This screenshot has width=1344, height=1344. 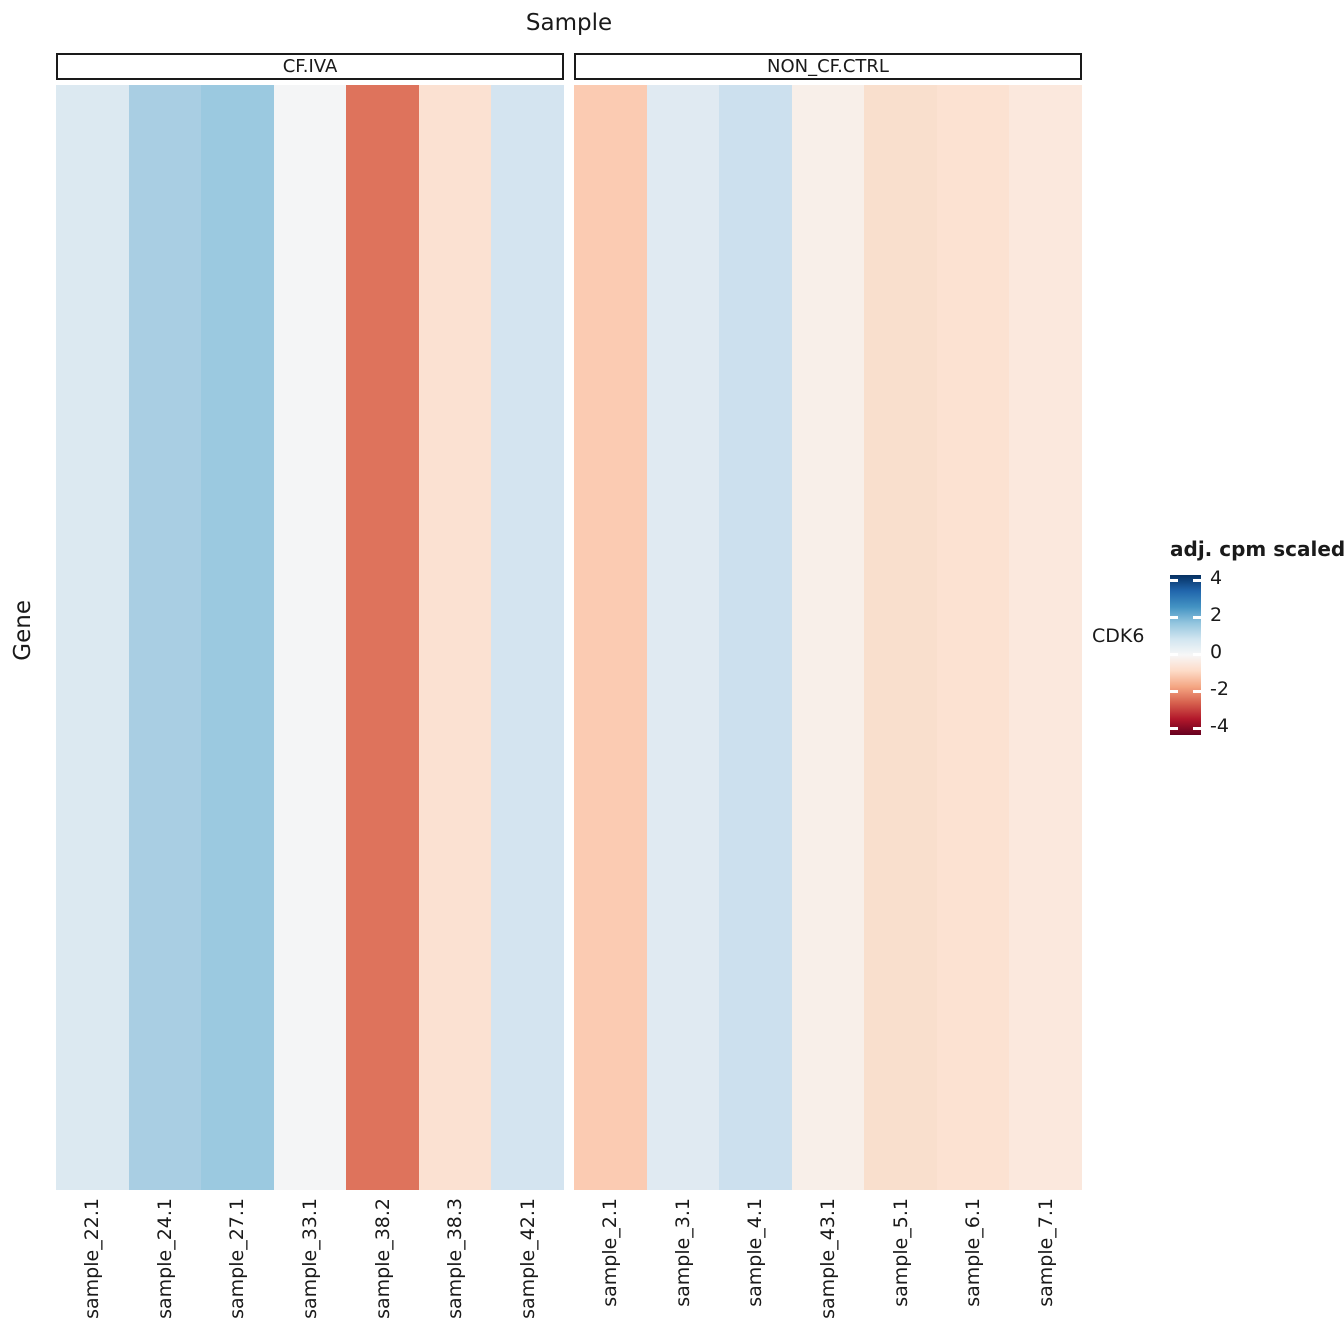 I want to click on plot-title: Sample, so click(x=569, y=23).